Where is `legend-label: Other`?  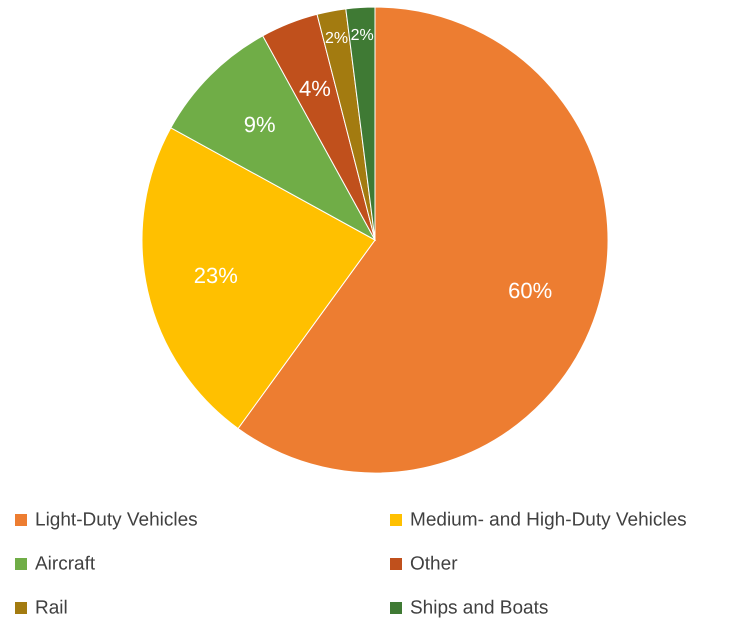
legend-label: Other is located at coordinates (434, 564).